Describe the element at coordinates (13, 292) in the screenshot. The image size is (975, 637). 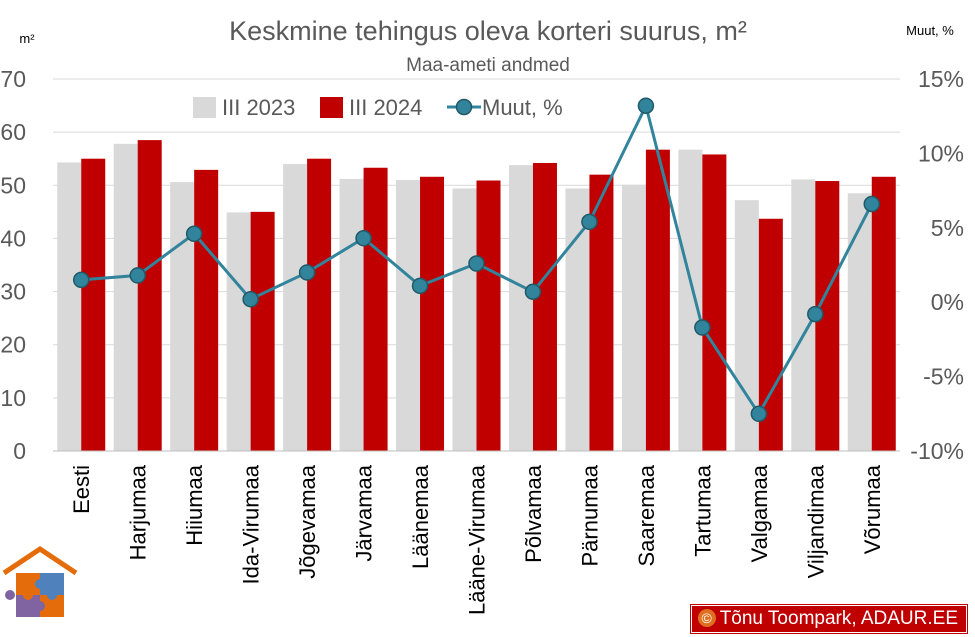
I see `y-left-tick-label: 30` at that location.